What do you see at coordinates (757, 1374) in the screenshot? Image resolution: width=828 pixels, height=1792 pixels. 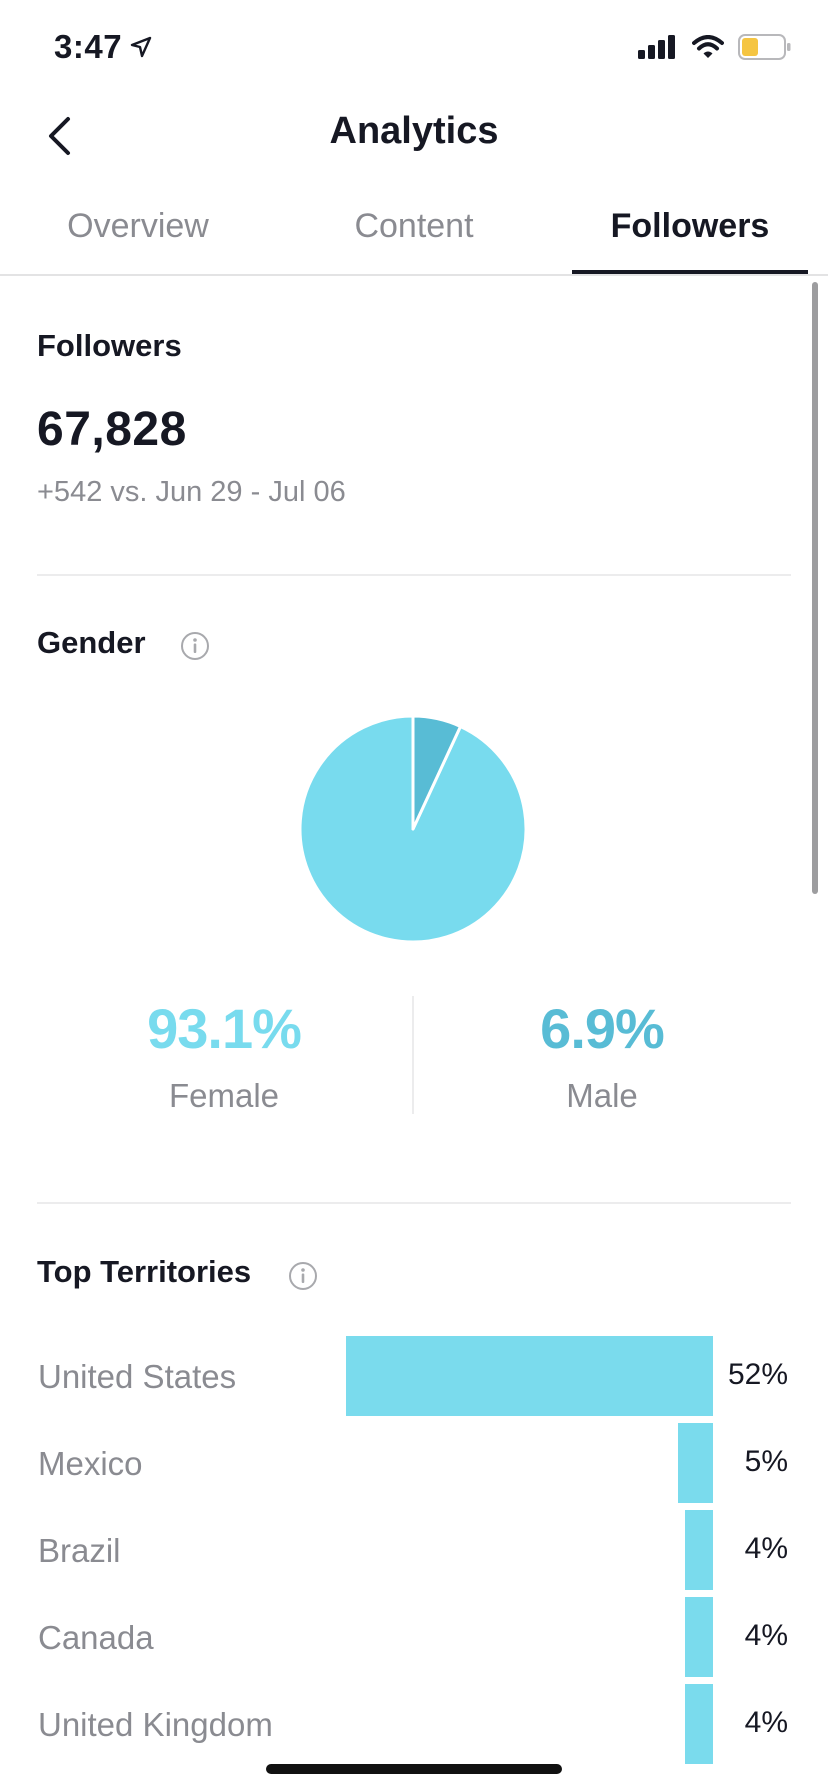 I see `territory-percent: 52%` at bounding box center [757, 1374].